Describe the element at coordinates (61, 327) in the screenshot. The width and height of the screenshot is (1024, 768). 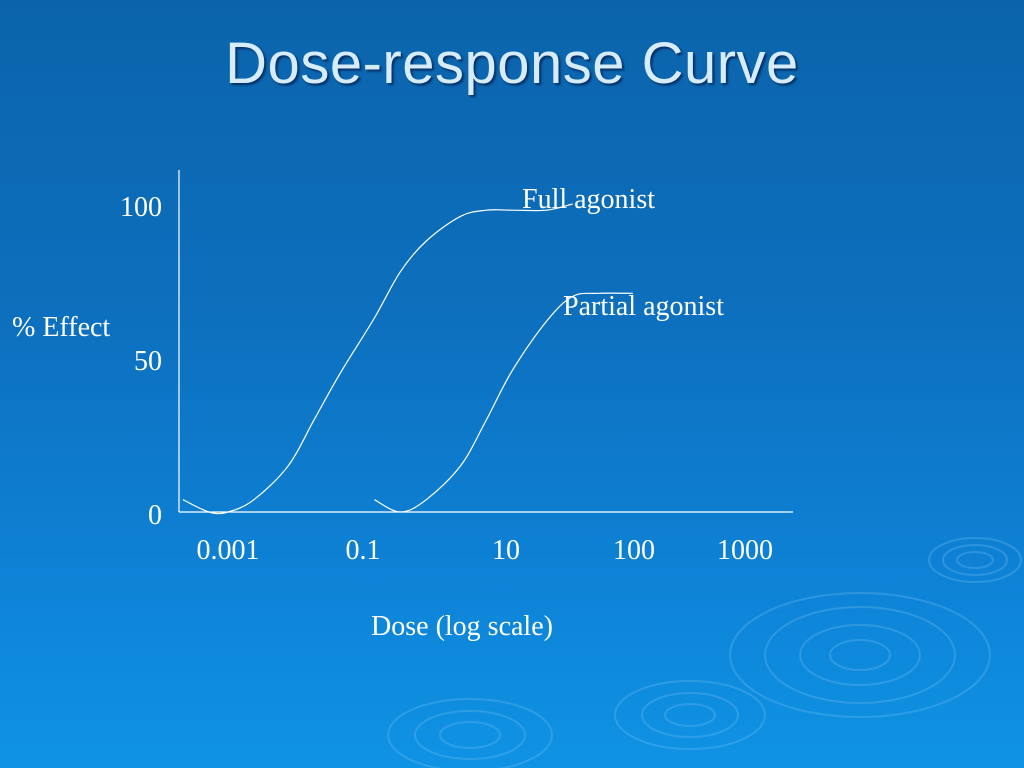
I see `y-axis-label: % Effect` at that location.